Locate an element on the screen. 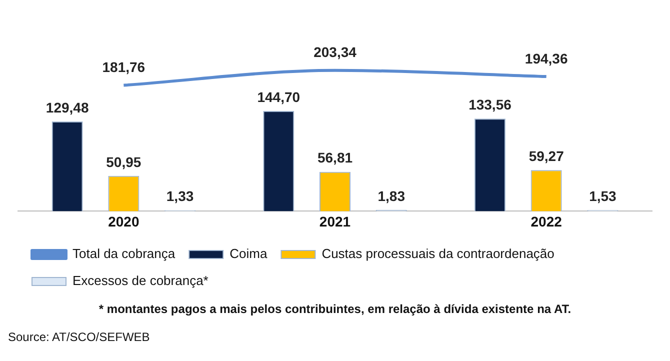  legend-label: Coima is located at coordinates (249, 254).